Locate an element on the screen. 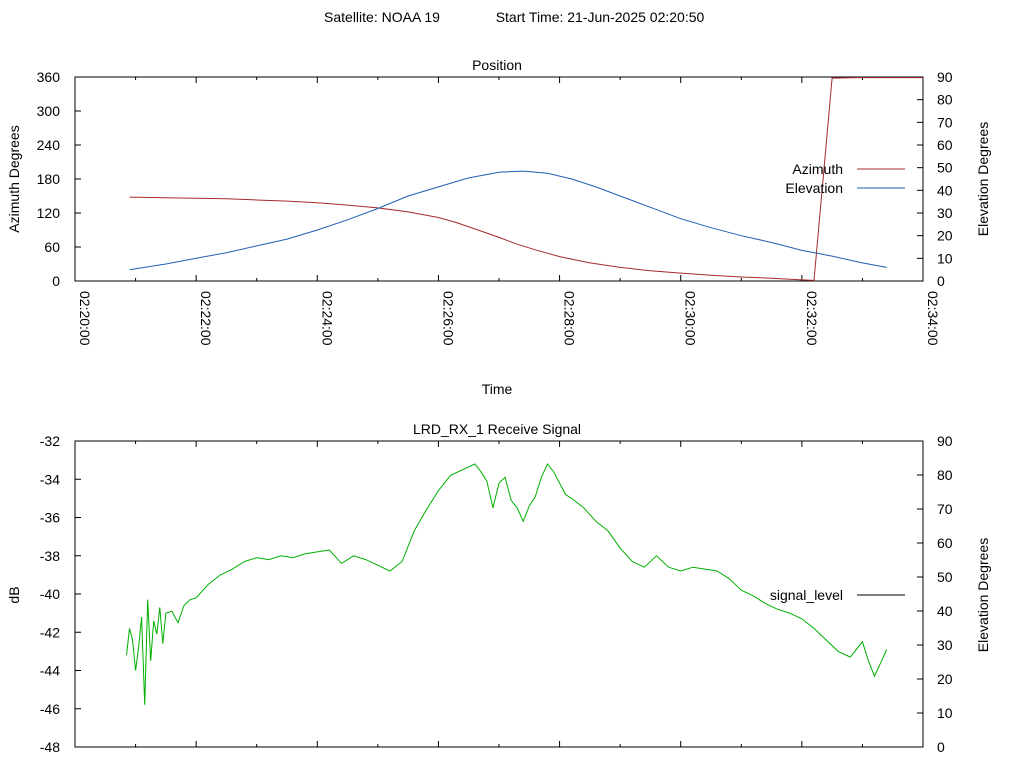 The width and height of the screenshot is (1024, 768). signal-ytick-label: -34 is located at coordinates (50, 479).